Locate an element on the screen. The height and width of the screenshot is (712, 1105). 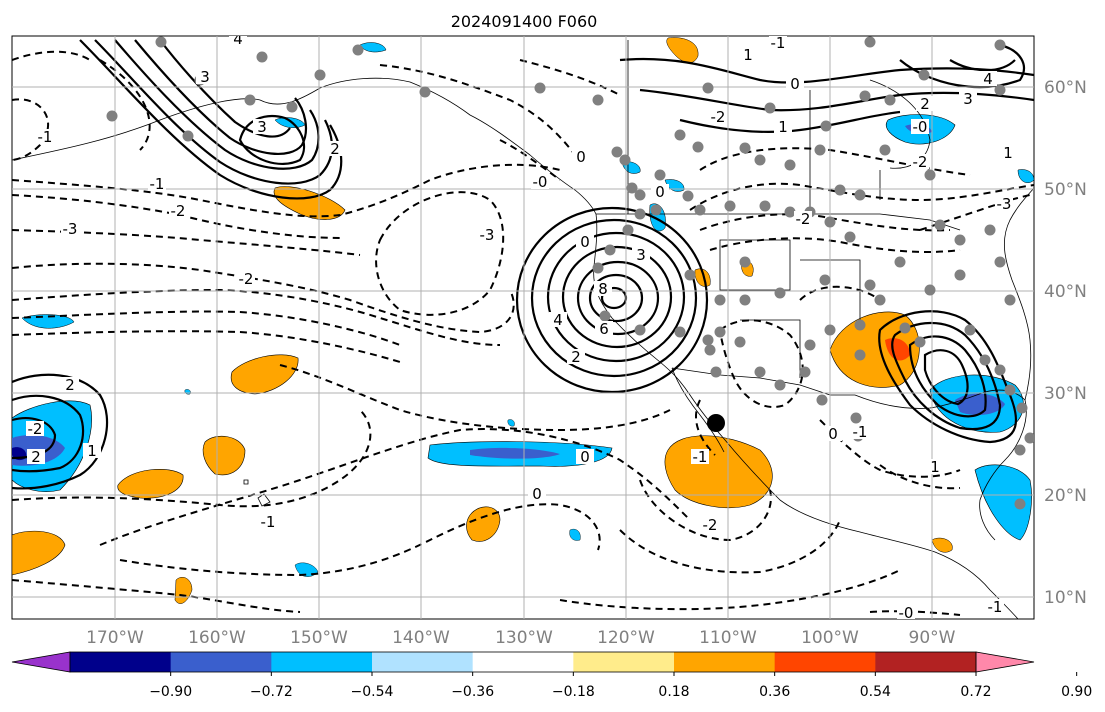
contour-label: -2 is located at coordinates (803, 219).